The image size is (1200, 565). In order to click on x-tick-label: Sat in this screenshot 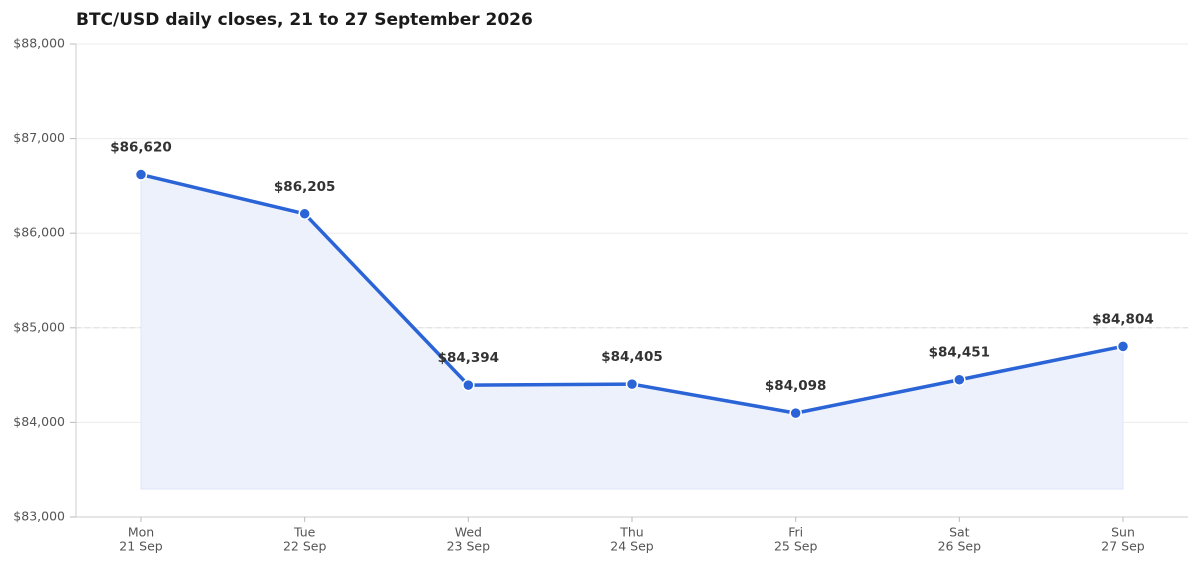, I will do `click(959, 532)`.